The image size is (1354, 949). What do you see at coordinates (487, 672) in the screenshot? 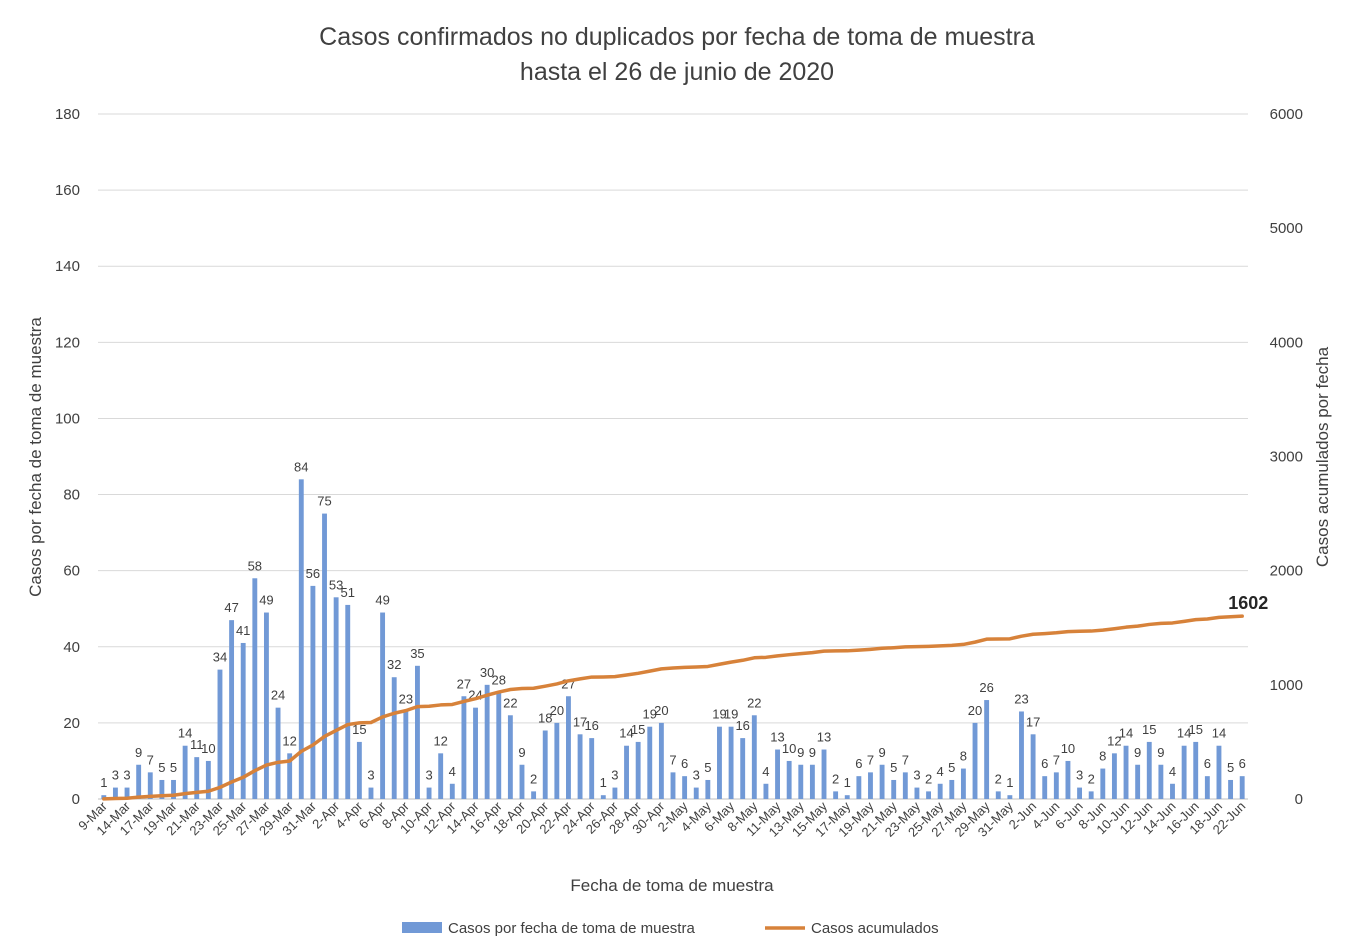
I see `bar-value-label: 30` at bounding box center [487, 672].